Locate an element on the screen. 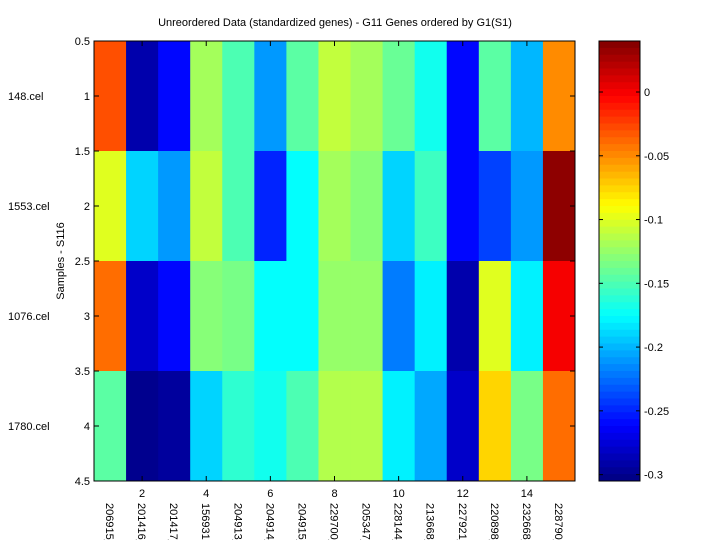  x-tick-label: 6 is located at coordinates (270, 494).